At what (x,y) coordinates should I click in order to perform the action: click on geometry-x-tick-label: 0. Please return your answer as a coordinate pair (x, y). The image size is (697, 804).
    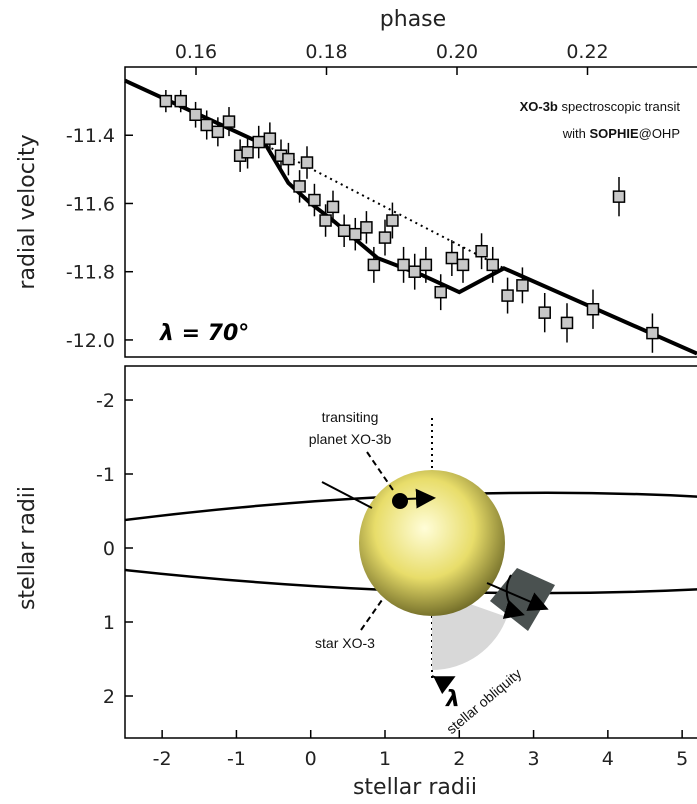
    Looking at the image, I should click on (311, 759).